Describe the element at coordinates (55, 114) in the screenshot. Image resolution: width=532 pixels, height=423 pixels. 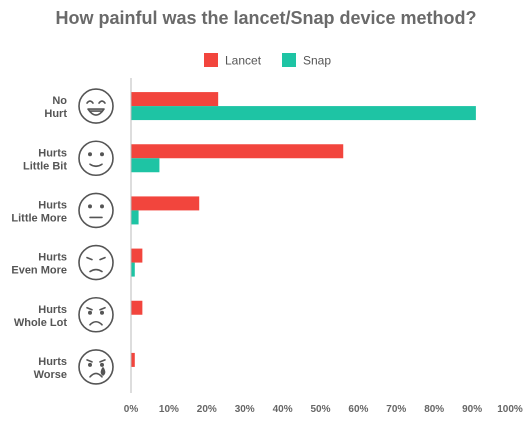
I see `category-label: Hurt` at that location.